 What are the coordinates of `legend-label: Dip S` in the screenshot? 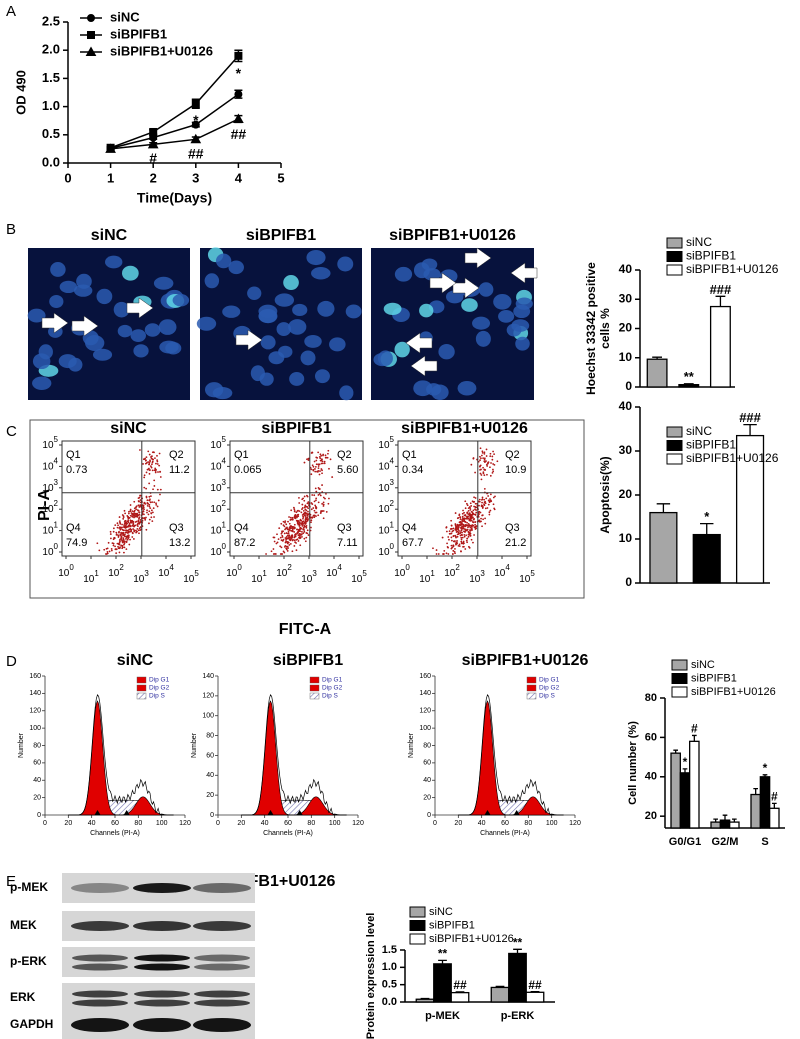 It's located at (330, 696).